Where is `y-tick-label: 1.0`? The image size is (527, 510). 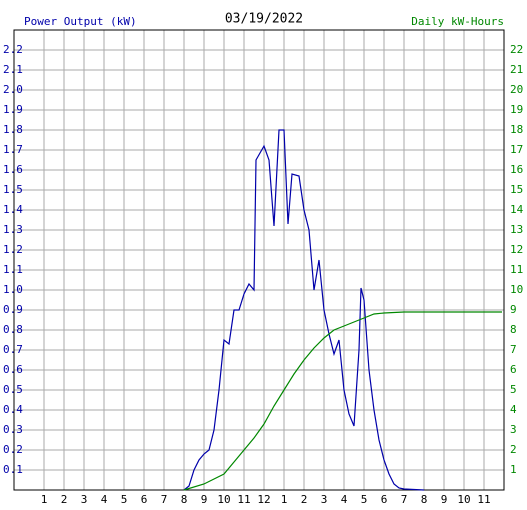
y-tick-label: 1.0 is located at coordinates (13, 289).